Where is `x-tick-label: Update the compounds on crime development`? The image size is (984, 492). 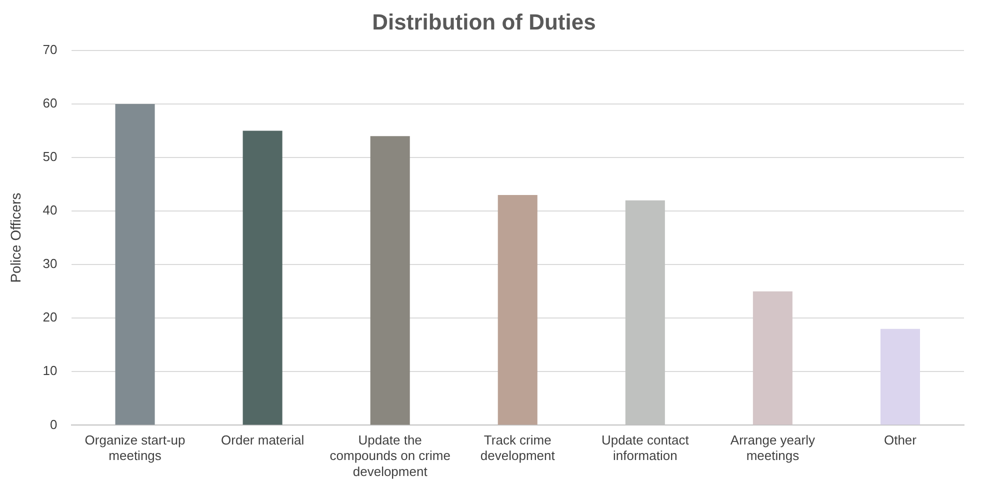 x-tick-label: Update the compounds on crime development is located at coordinates (390, 455).